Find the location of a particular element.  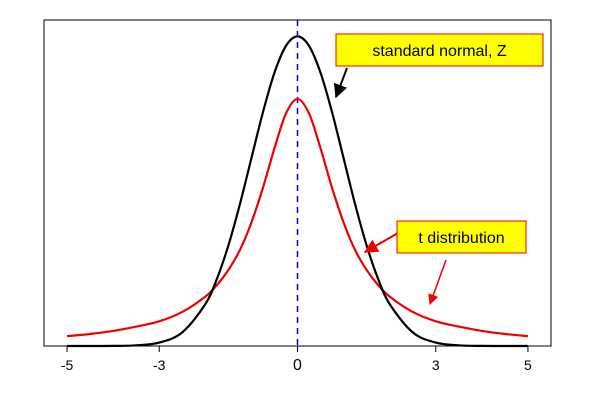

x-tick-label-neg3: -3 is located at coordinates (159, 365).